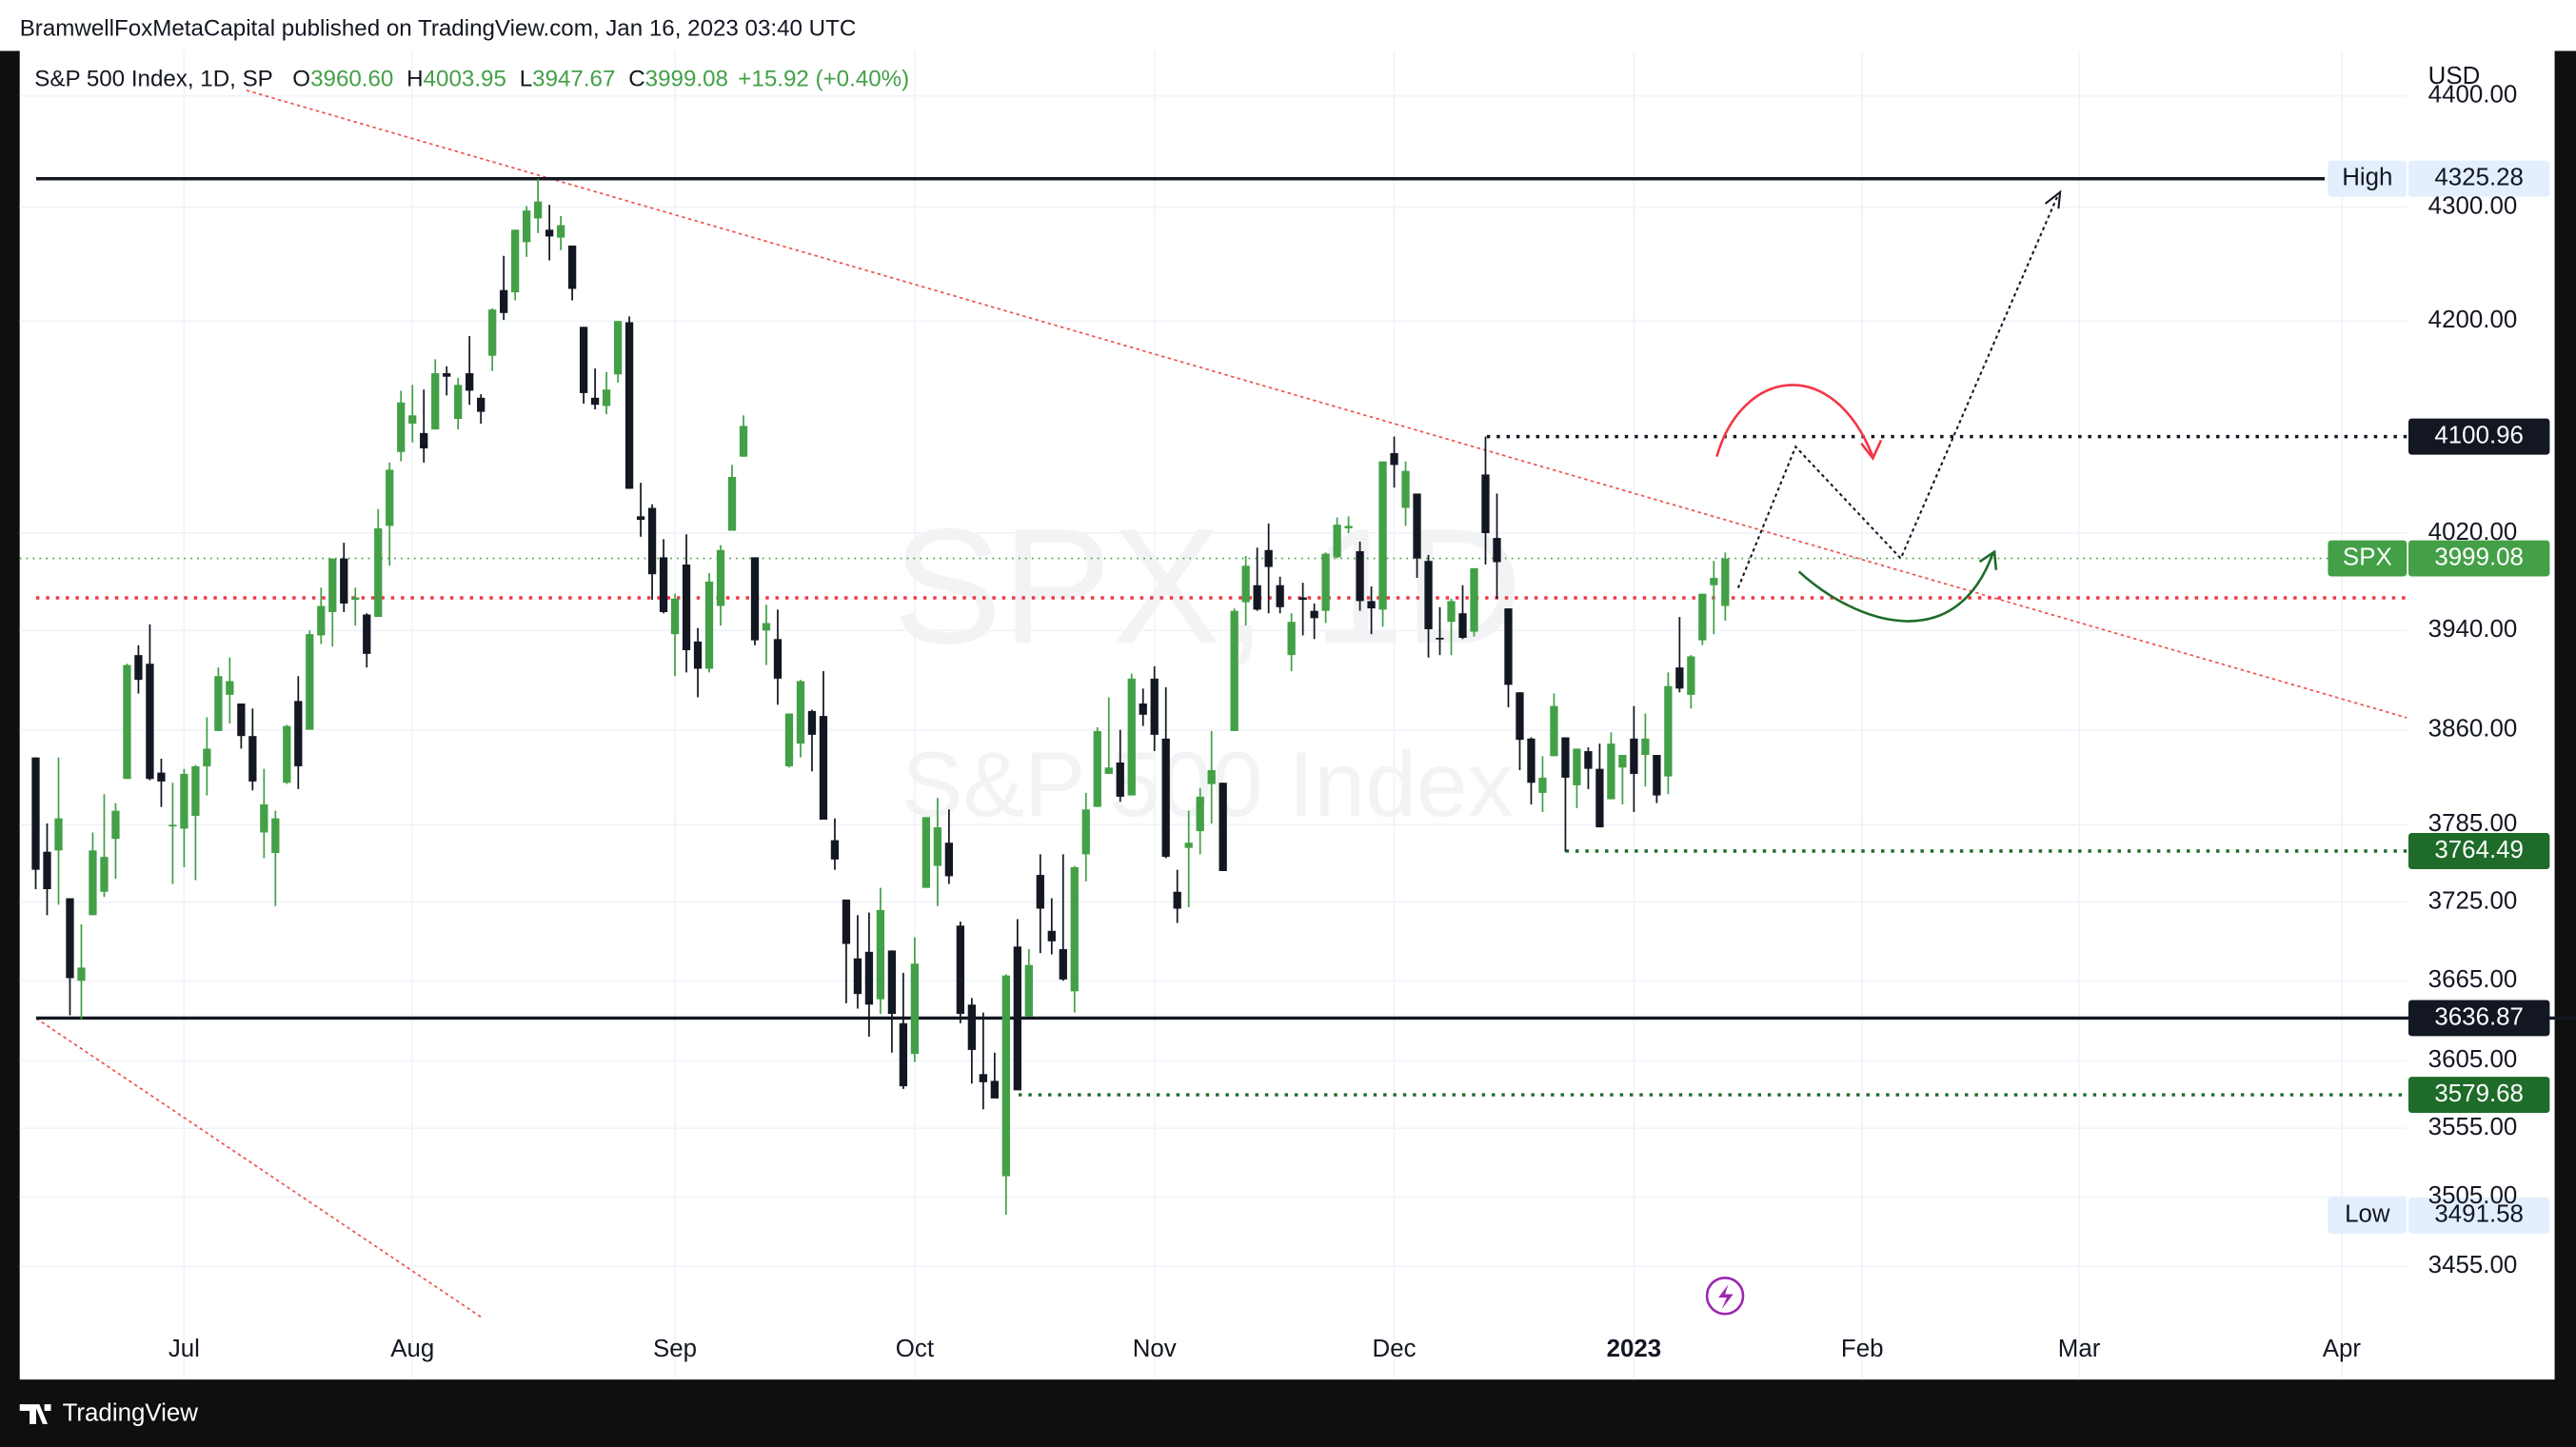  Describe the element at coordinates (35, 1414) in the screenshot. I see `logo` at that location.